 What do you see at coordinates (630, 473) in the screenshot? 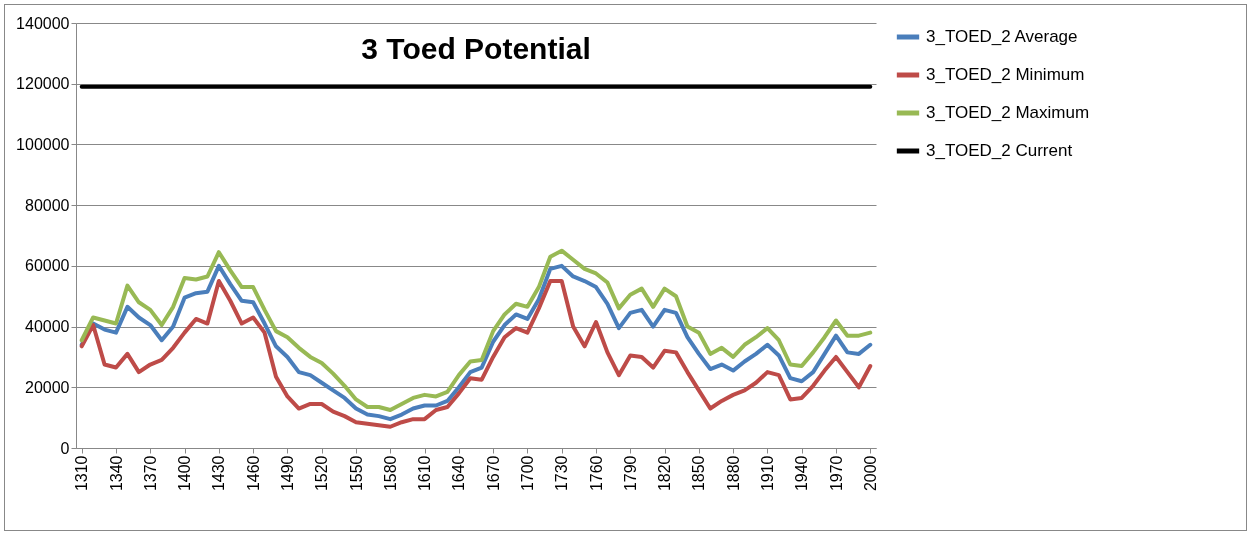
I see `x-tick-label: 1790` at bounding box center [630, 473].